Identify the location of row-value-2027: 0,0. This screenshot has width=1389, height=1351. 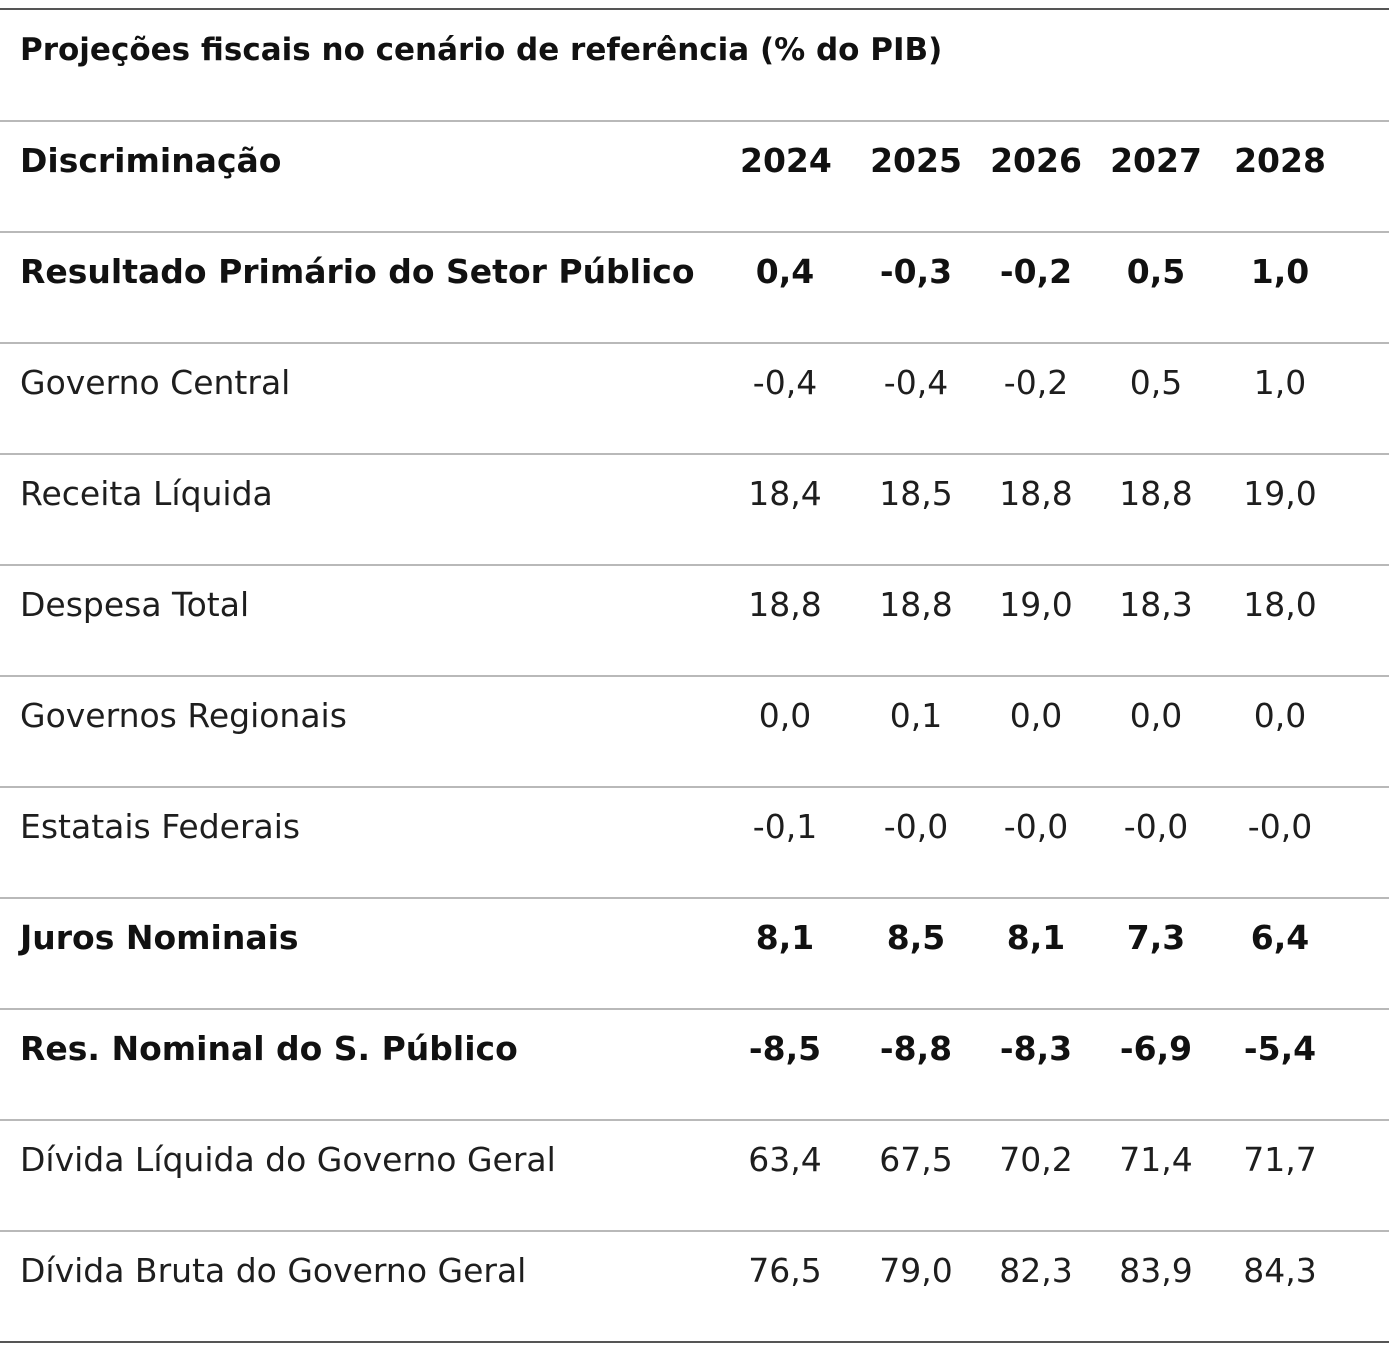
(1156, 715).